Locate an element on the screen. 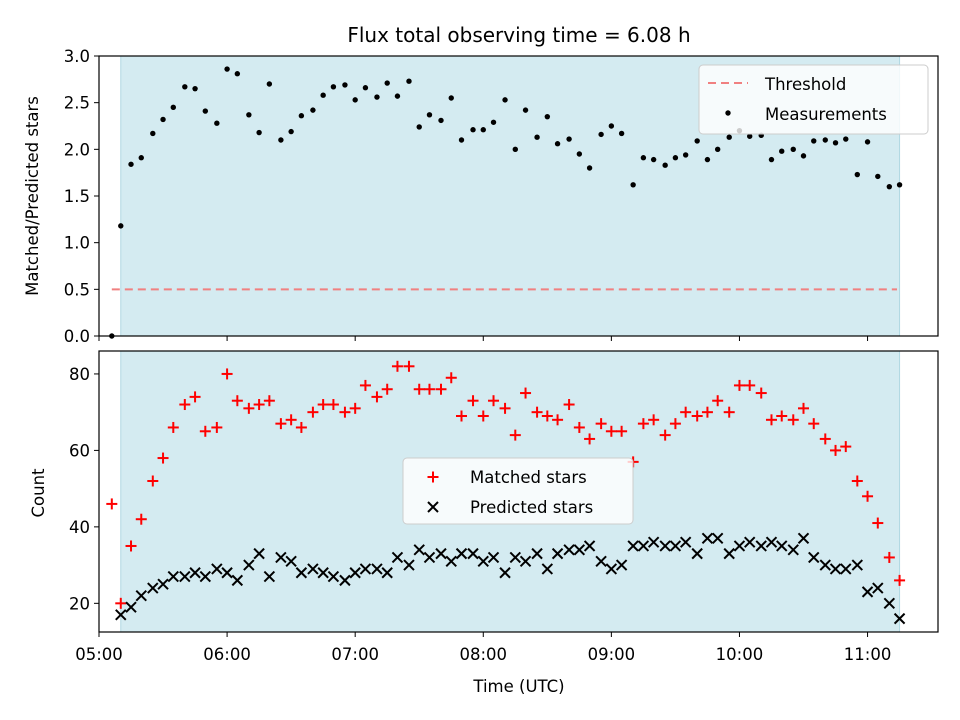  ratio-y-tick-label: 2.5 is located at coordinates (77, 103).